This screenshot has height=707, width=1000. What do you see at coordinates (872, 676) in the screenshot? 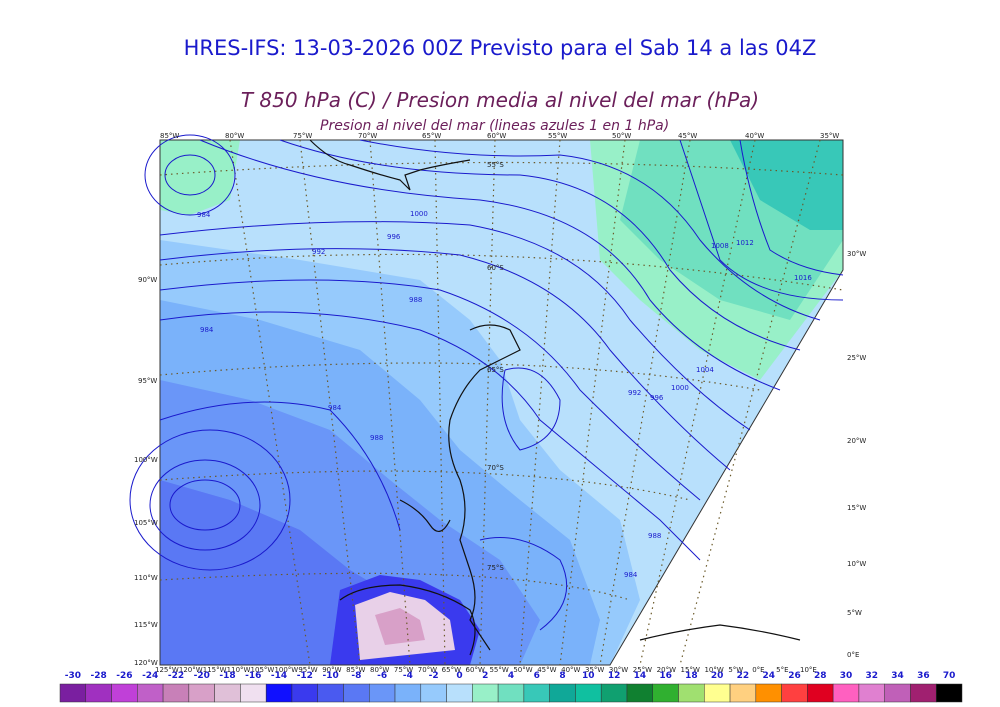
I see `colorbar-label: 32` at bounding box center [872, 676].